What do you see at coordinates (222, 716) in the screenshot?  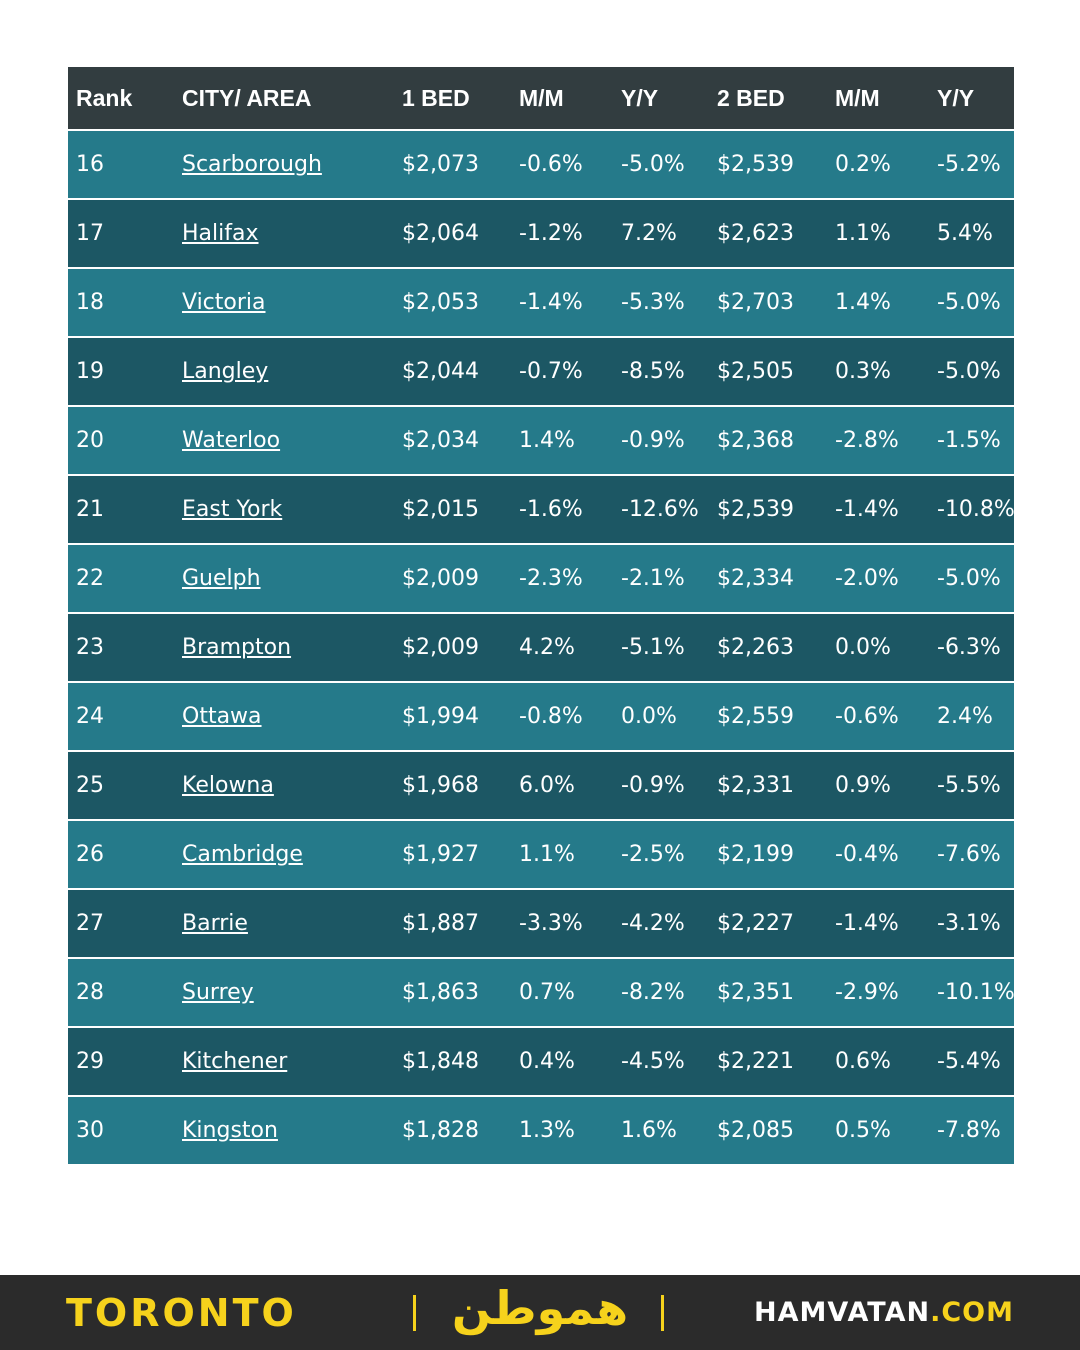 I see `city-link: Ottawa` at bounding box center [222, 716].